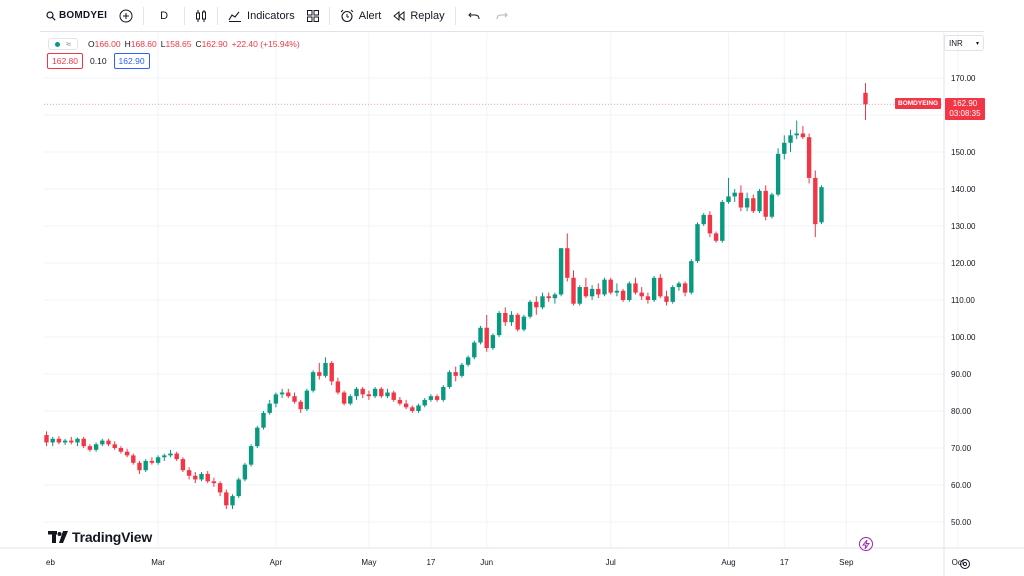  Describe the element at coordinates (964, 43) in the screenshot. I see `currency-select: INR ▾` at that location.